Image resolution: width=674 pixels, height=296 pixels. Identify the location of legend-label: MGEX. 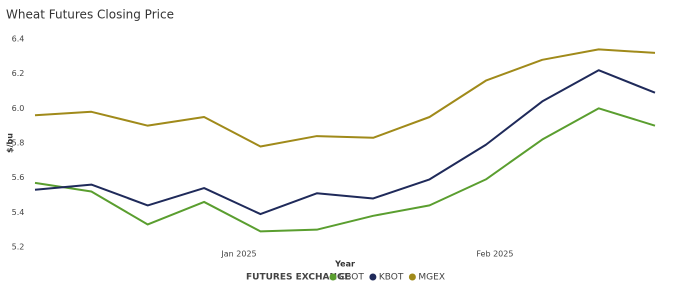
(431, 278).